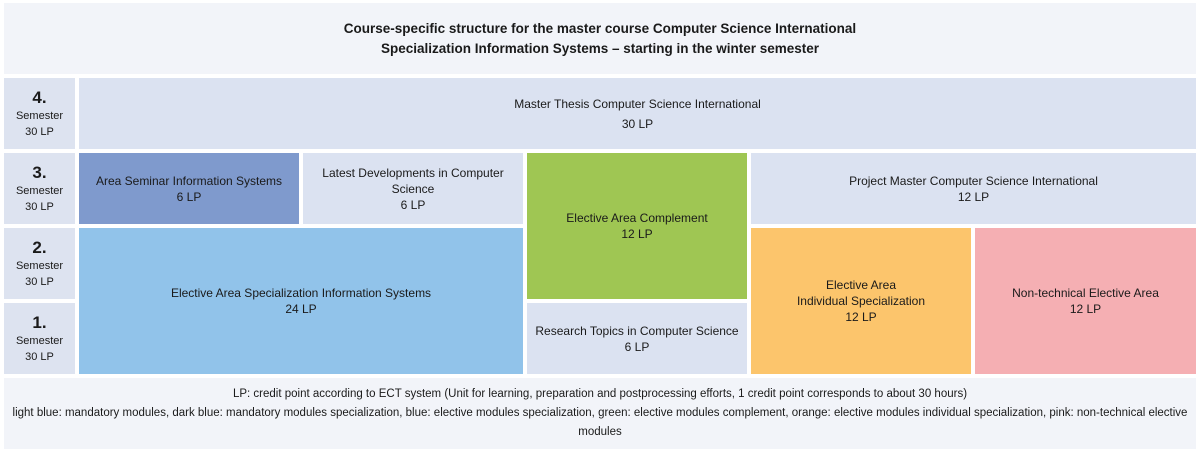 The height and width of the screenshot is (453, 1200). Describe the element at coordinates (637, 123) in the screenshot. I see `module-lp: 30 LP` at that location.